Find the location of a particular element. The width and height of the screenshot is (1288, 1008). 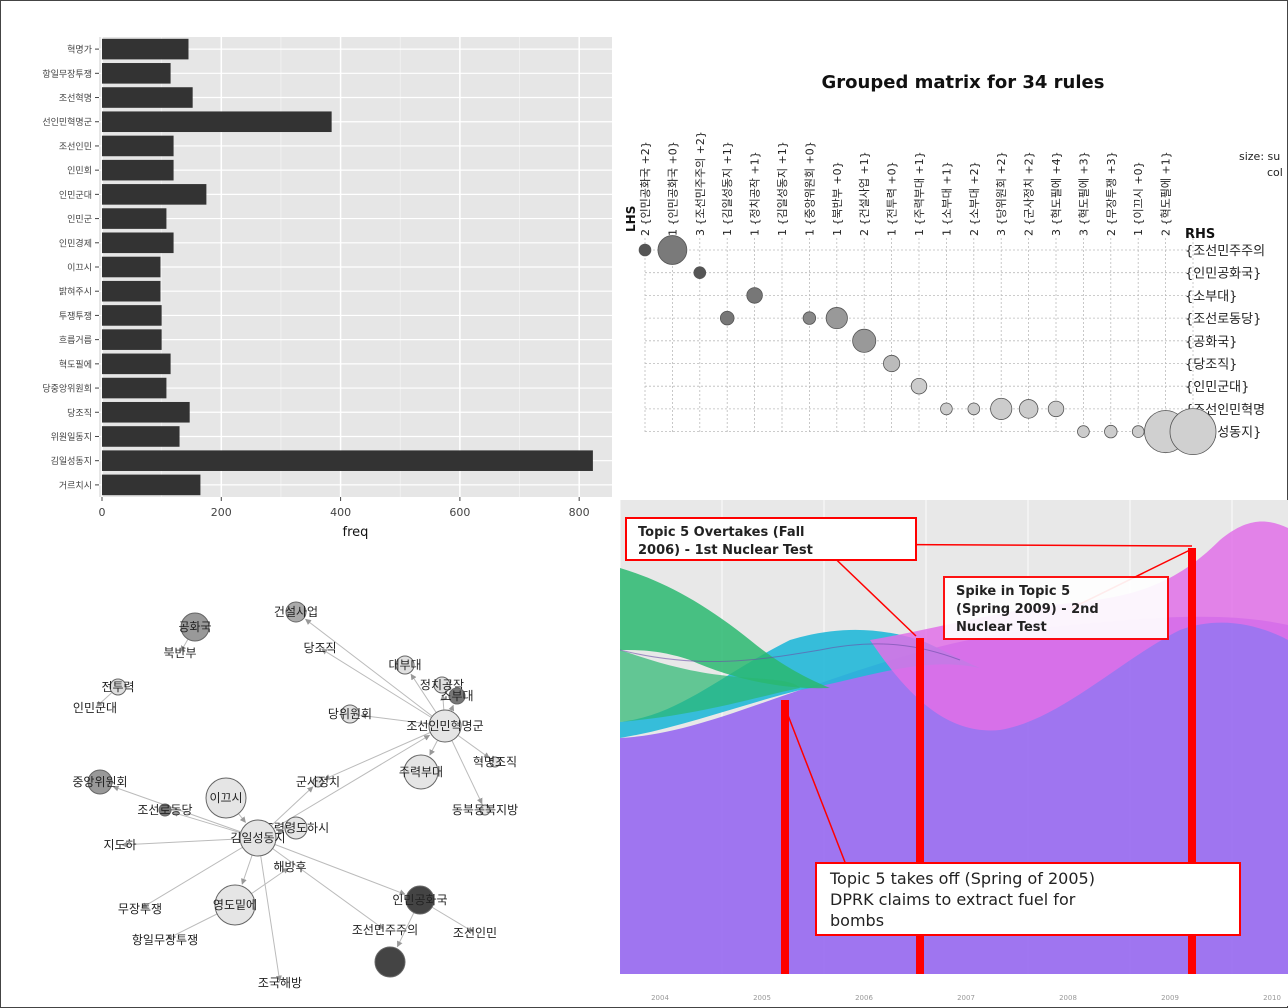

bar-category-label: 흐름거름 is located at coordinates (75, 340).